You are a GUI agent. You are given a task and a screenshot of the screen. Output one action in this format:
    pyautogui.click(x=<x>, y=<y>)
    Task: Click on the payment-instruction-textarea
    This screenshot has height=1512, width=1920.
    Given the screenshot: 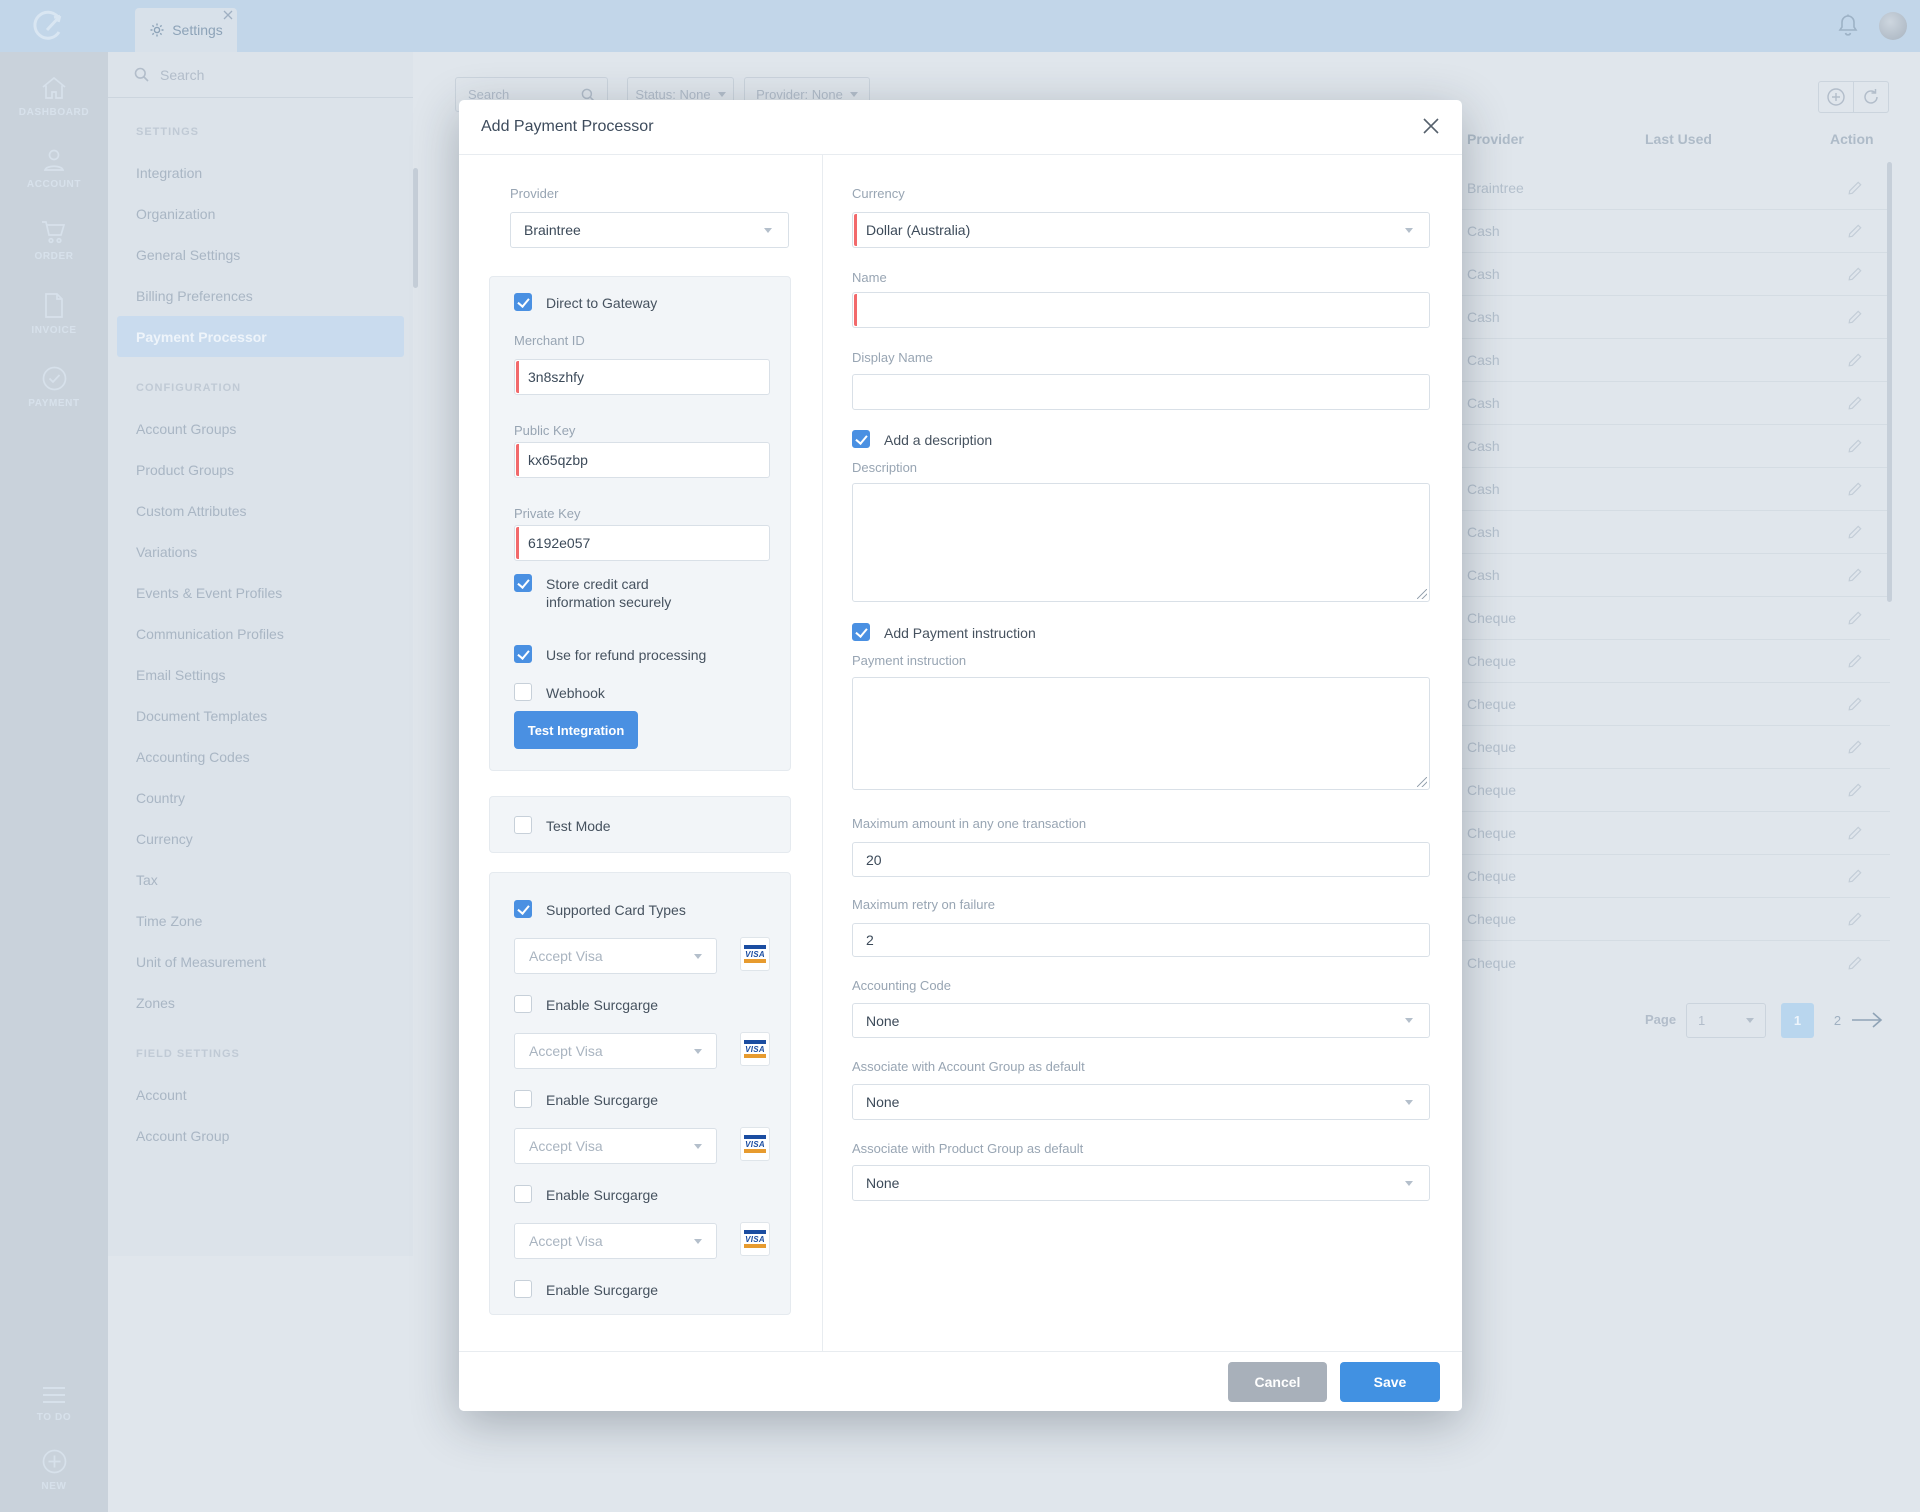 What is the action you would take?
    pyautogui.click(x=1141, y=733)
    